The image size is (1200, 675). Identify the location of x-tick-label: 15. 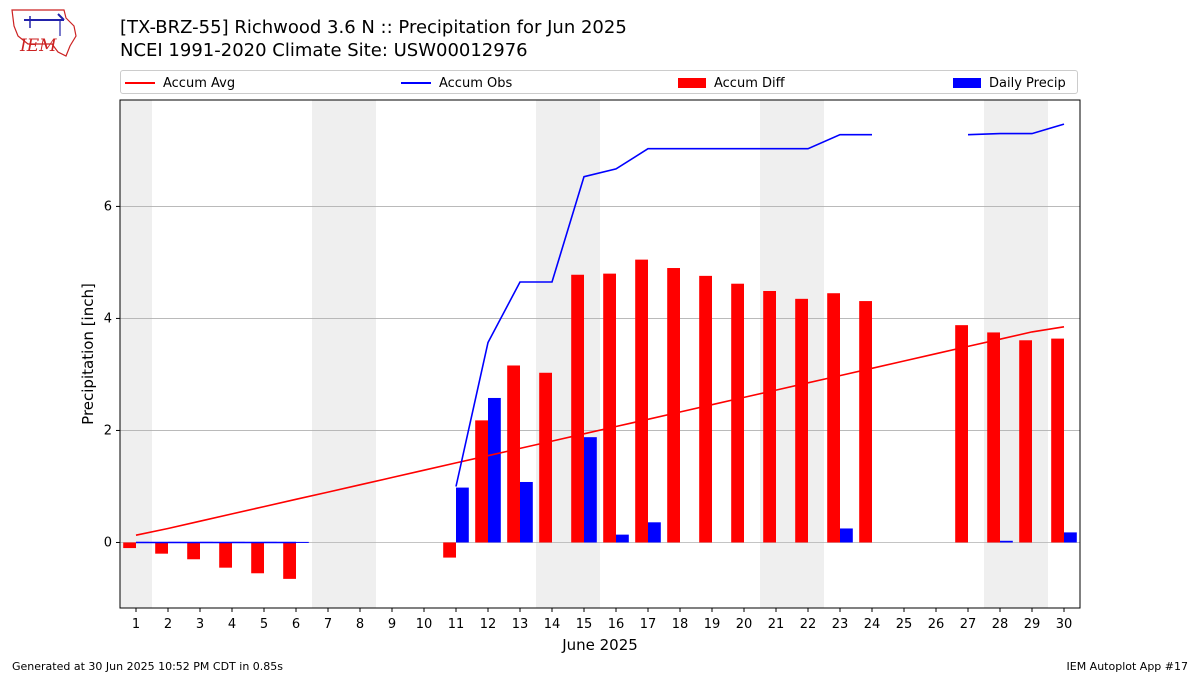
(584, 624).